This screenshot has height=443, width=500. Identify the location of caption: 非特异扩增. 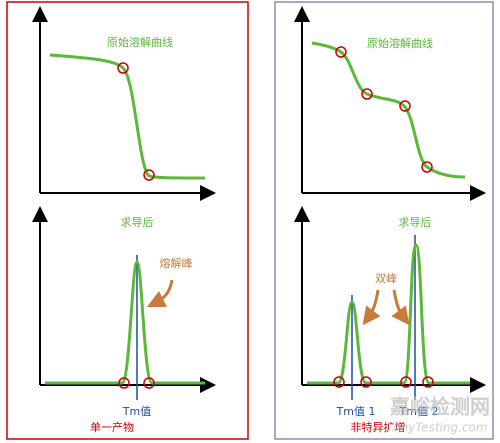
(378, 427).